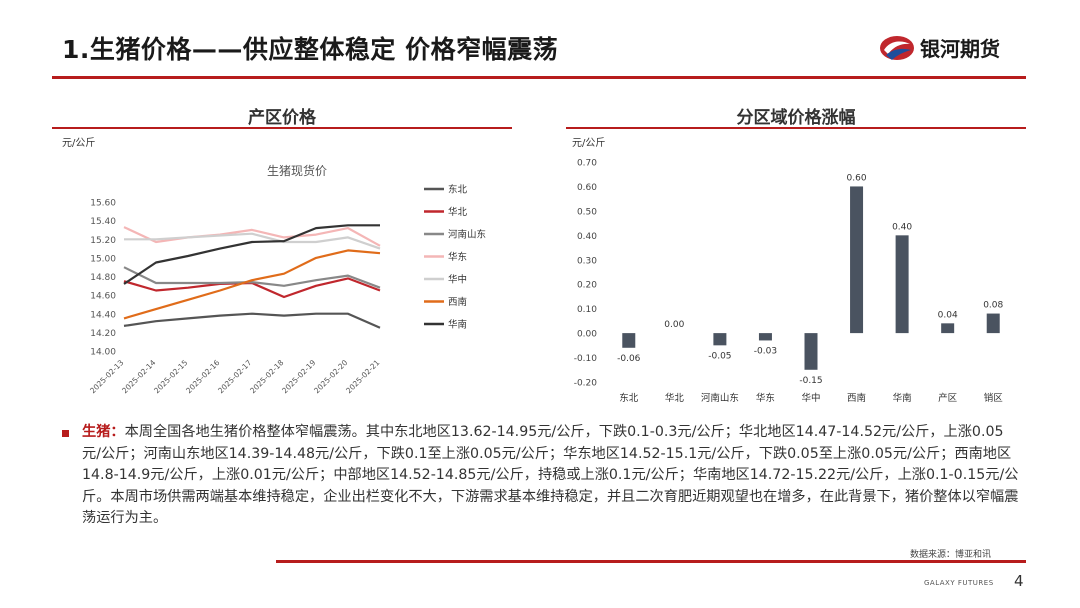  I want to click on summary-lead: 生猪：, so click(103, 432).